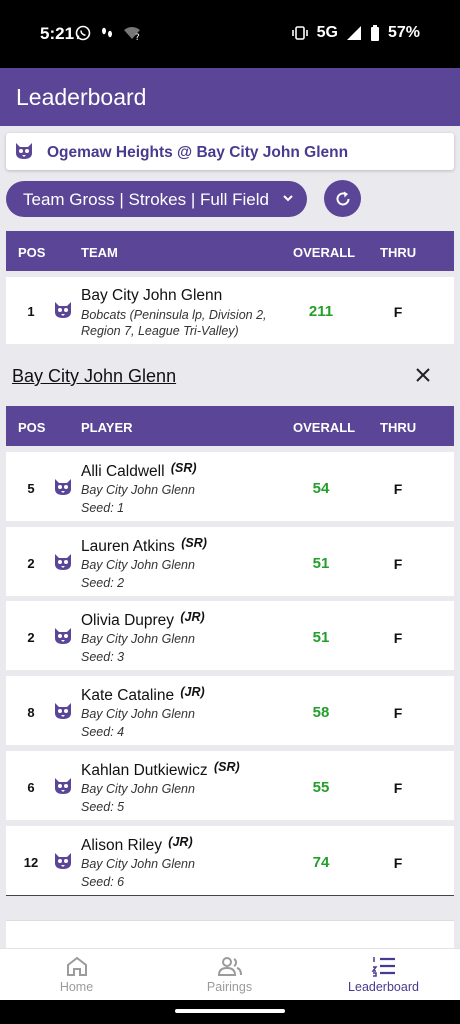  I want to click on wifi-question-icon: ?, so click(132, 34).